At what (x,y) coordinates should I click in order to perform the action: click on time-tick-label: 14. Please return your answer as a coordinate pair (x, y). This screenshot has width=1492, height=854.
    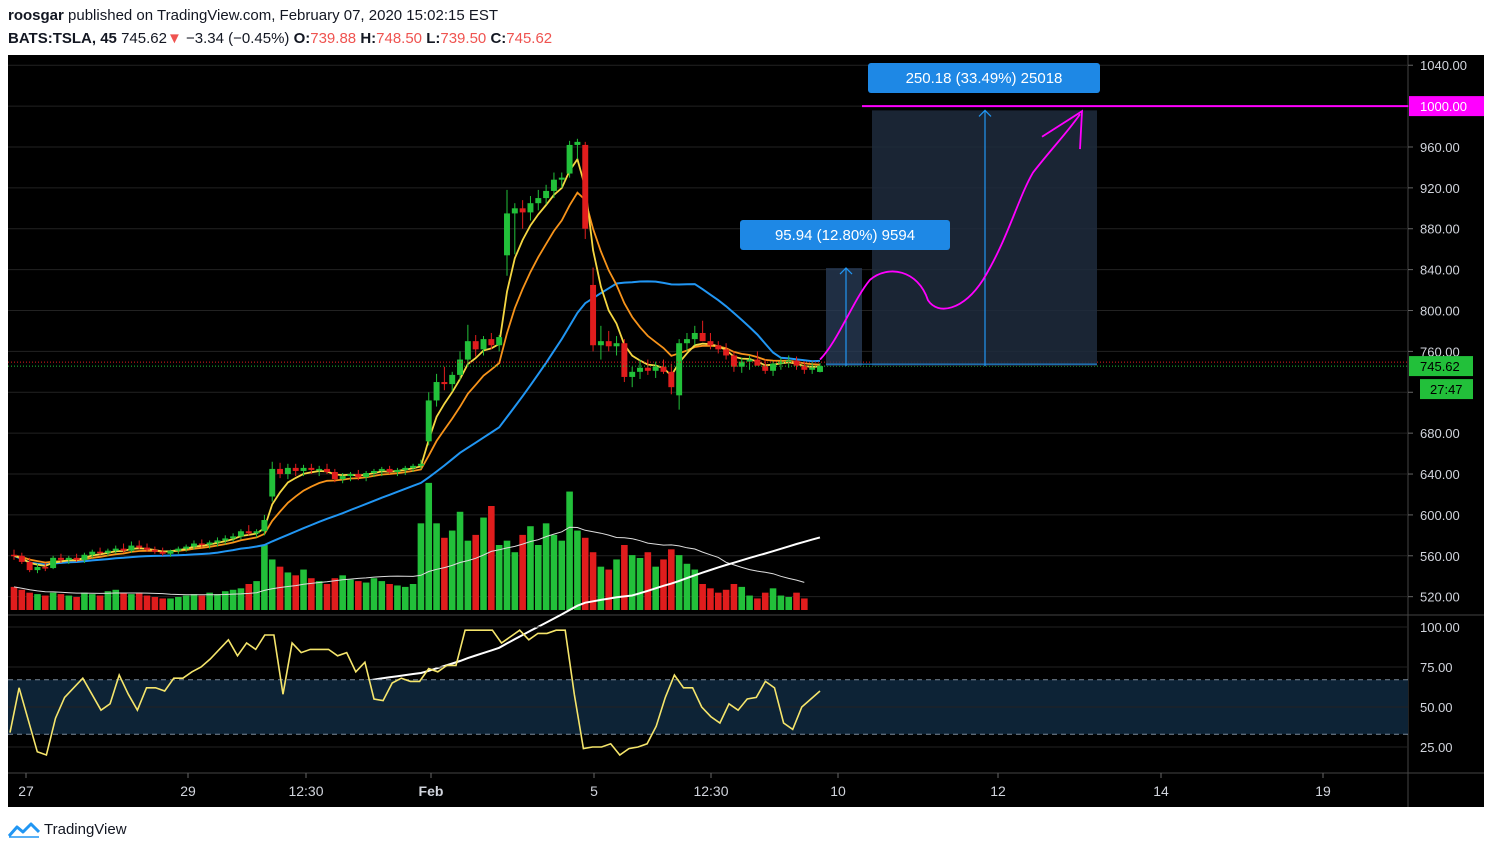
    Looking at the image, I should click on (1161, 791).